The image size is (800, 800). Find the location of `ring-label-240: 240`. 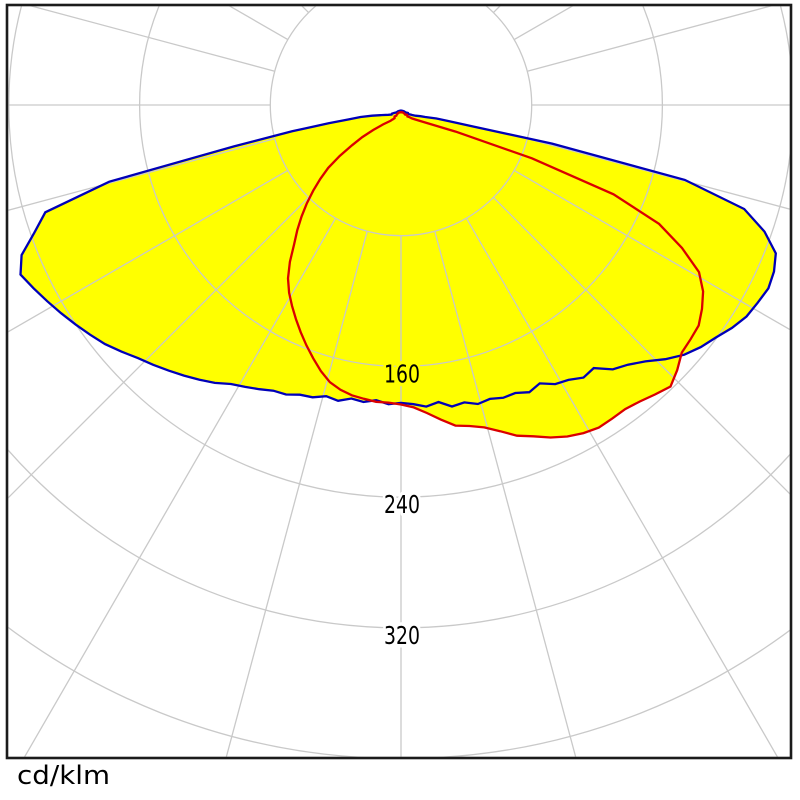

ring-label-240: 240 is located at coordinates (402, 504).